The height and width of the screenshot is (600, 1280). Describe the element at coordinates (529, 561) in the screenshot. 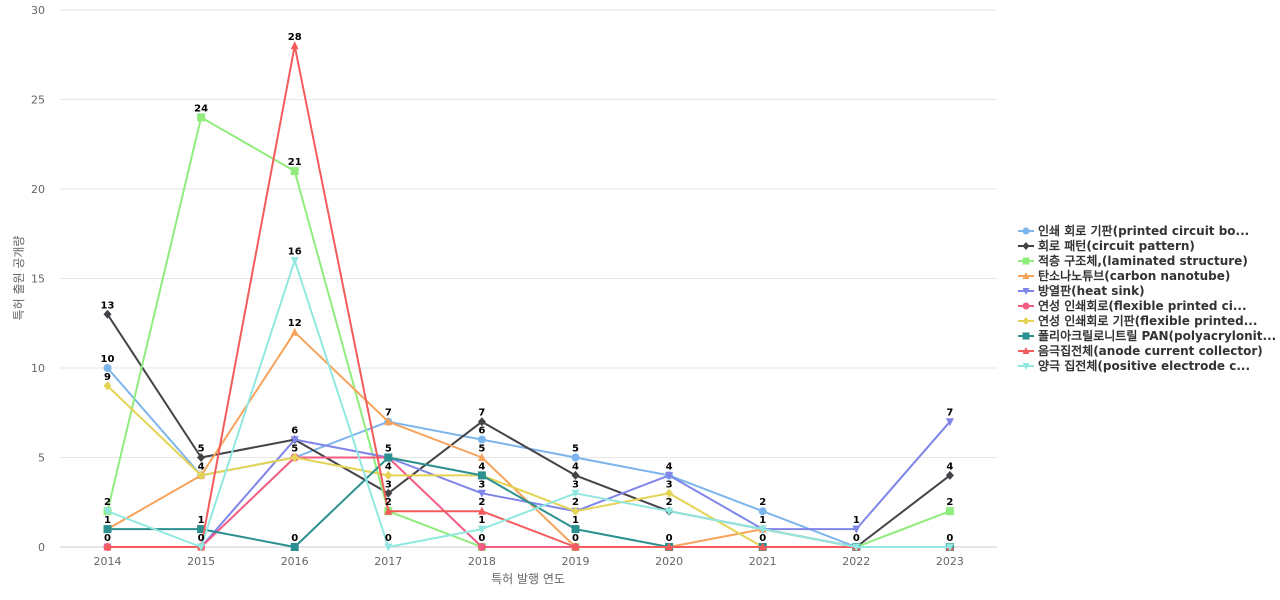

I see `x-axis-ticks: 2014 2015 2016 2017 2018 2019 2020 2021 2022 2023` at that location.